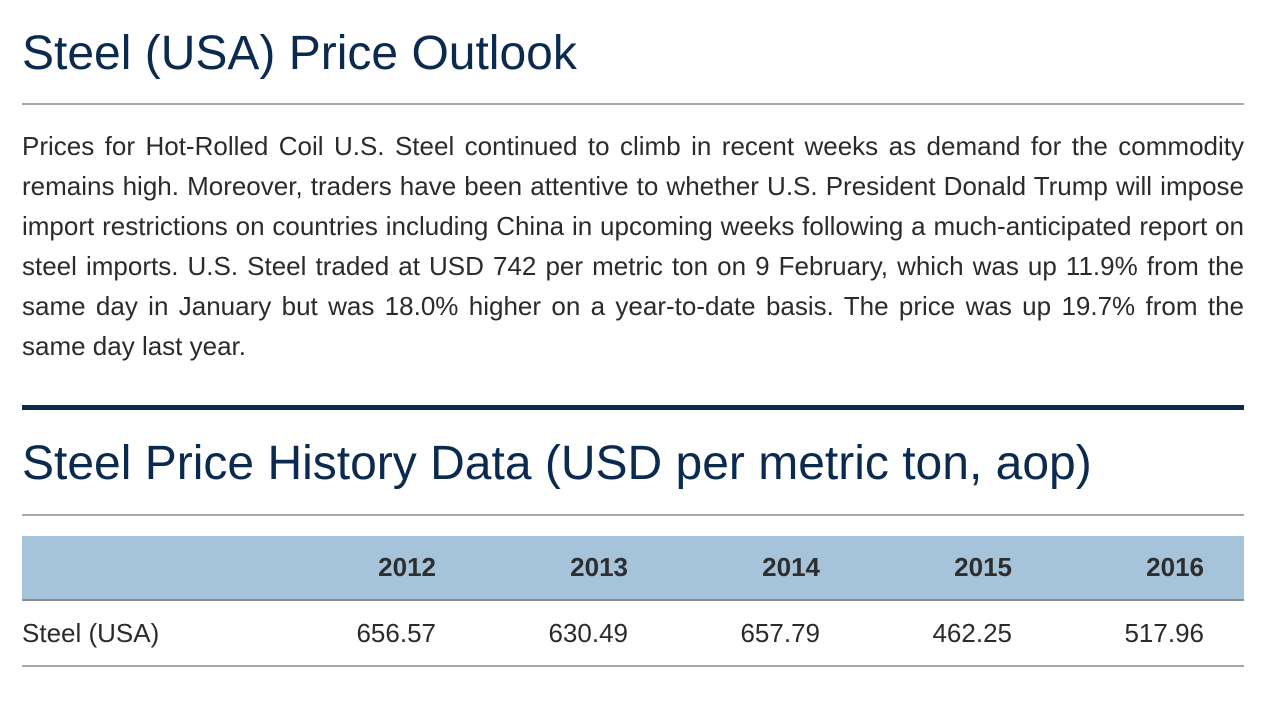 Image resolution: width=1266 pixels, height=714 pixels. Describe the element at coordinates (380, 568) in the screenshot. I see `table-header-year: 2012` at that location.